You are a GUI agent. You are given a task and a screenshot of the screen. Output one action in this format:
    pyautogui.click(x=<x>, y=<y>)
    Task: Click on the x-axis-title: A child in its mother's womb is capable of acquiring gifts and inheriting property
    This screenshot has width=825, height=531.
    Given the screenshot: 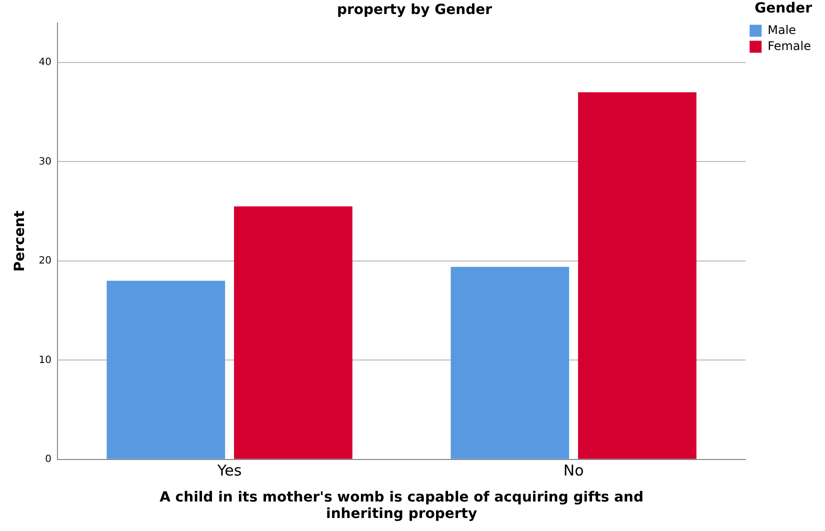 What is the action you would take?
    pyautogui.click(x=402, y=505)
    